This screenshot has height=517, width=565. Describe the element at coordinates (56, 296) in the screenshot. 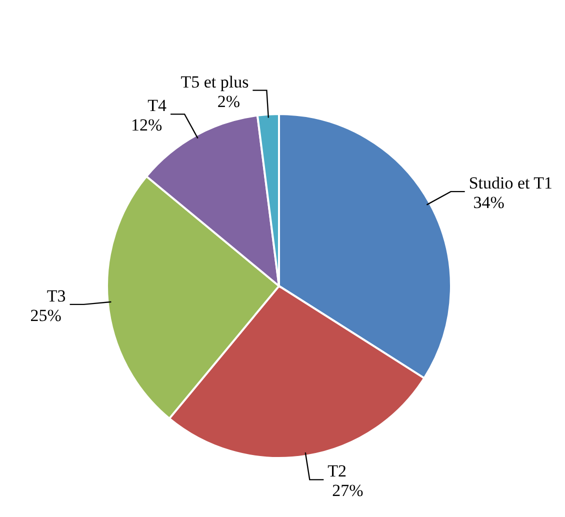

I see `slice-label: T3` at that location.